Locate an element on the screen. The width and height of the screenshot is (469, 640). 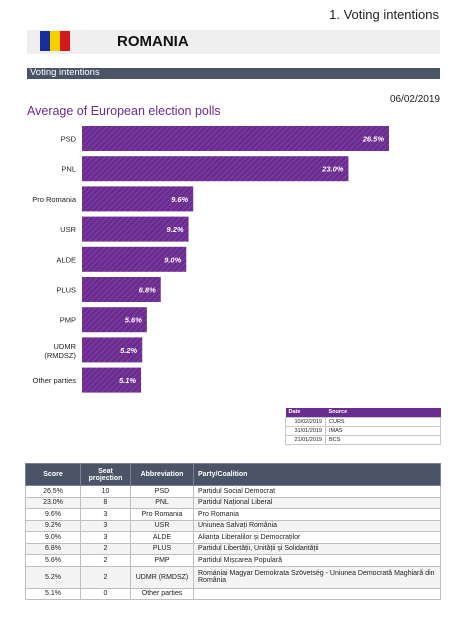
bar-udmr-rmdsz- is located at coordinates (112, 350).